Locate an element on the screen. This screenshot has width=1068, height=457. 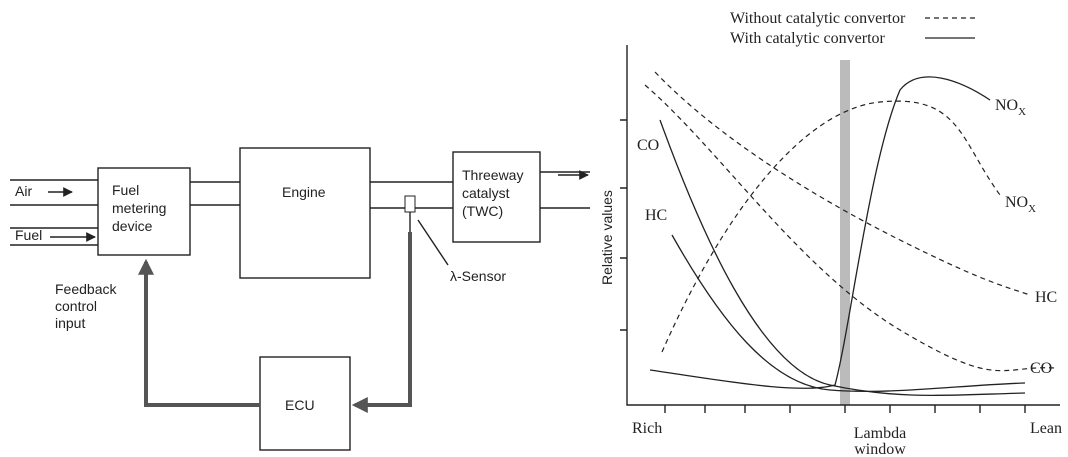
x-axis-label: Rich is located at coordinates (647, 428).